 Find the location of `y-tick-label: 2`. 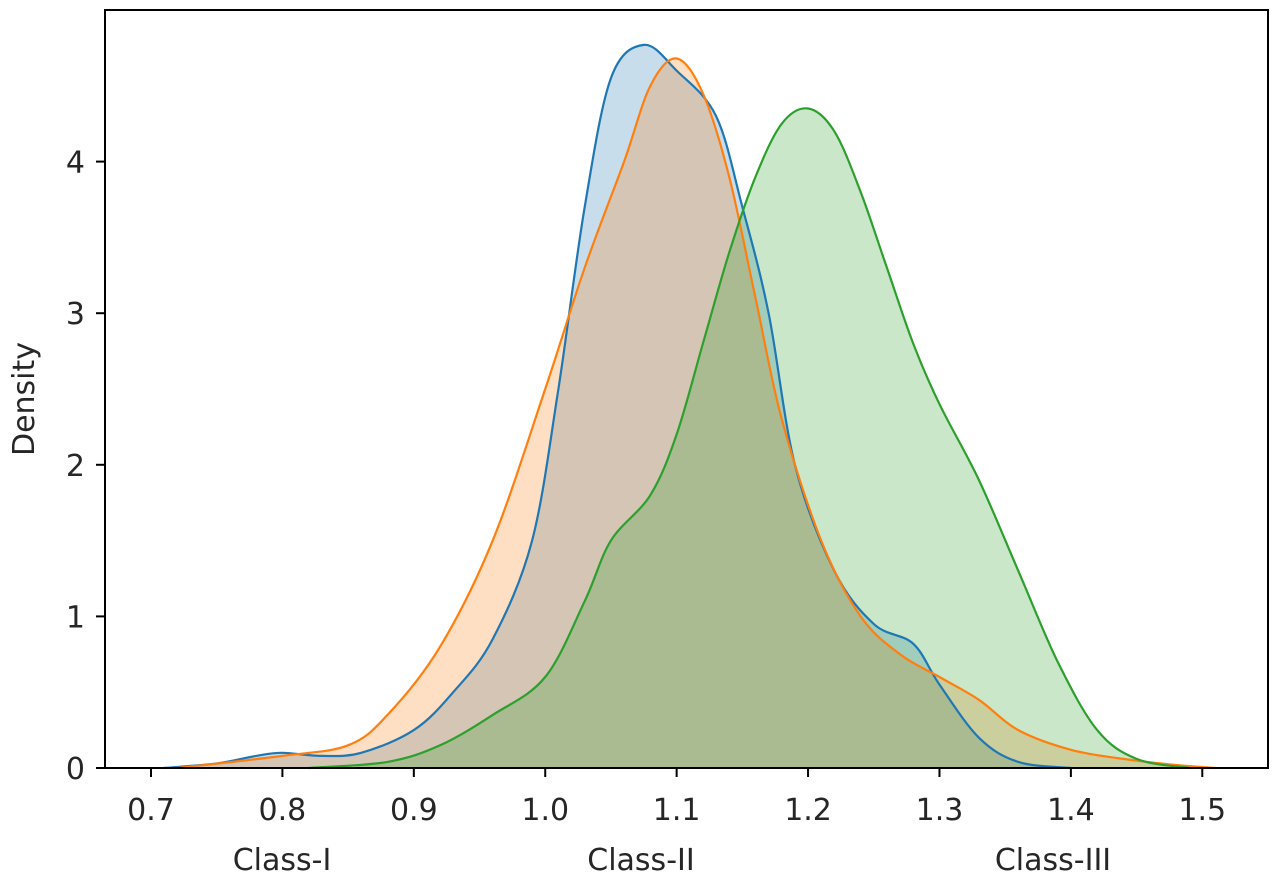

y-tick-label: 2 is located at coordinates (75, 466).